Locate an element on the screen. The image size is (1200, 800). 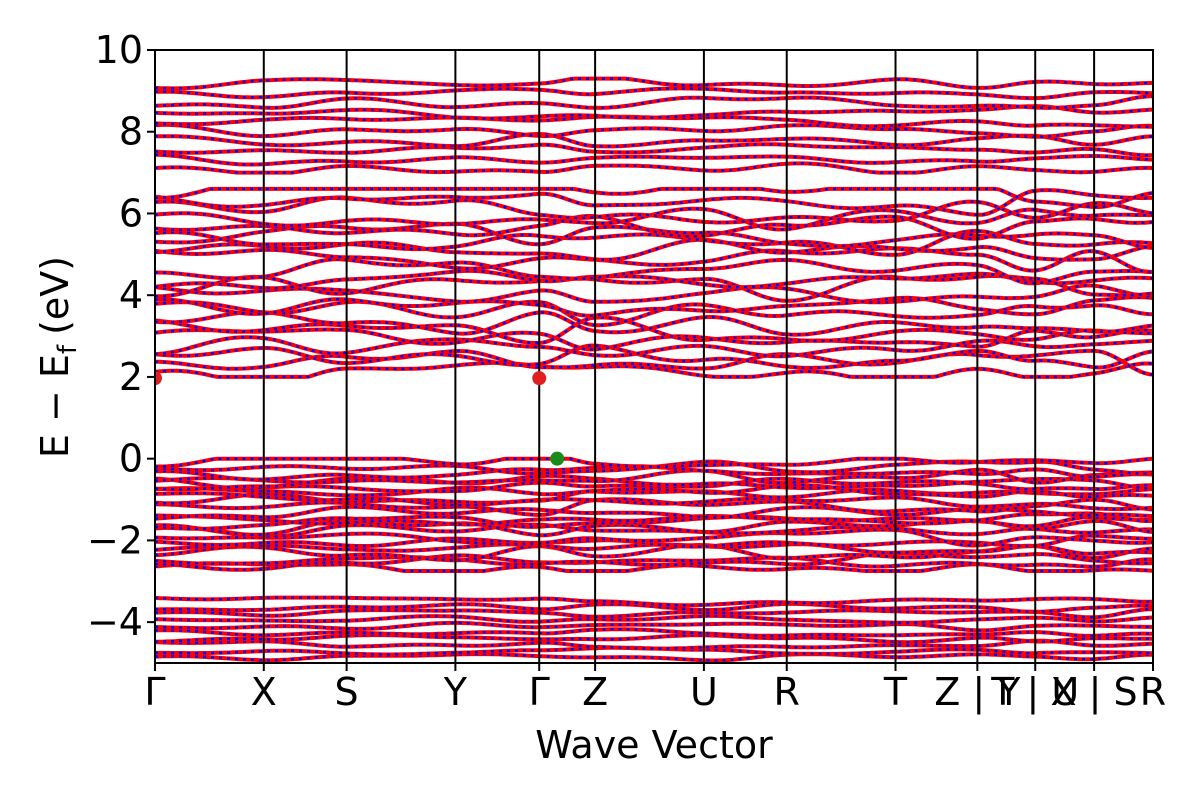
x-tick-label: U is located at coordinates (704, 692).